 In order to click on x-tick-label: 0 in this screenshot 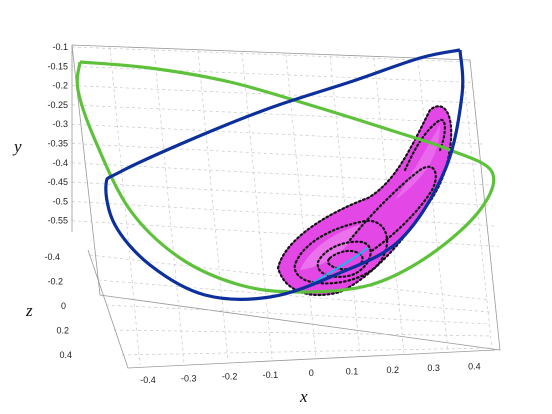, I will do `click(311, 373)`.